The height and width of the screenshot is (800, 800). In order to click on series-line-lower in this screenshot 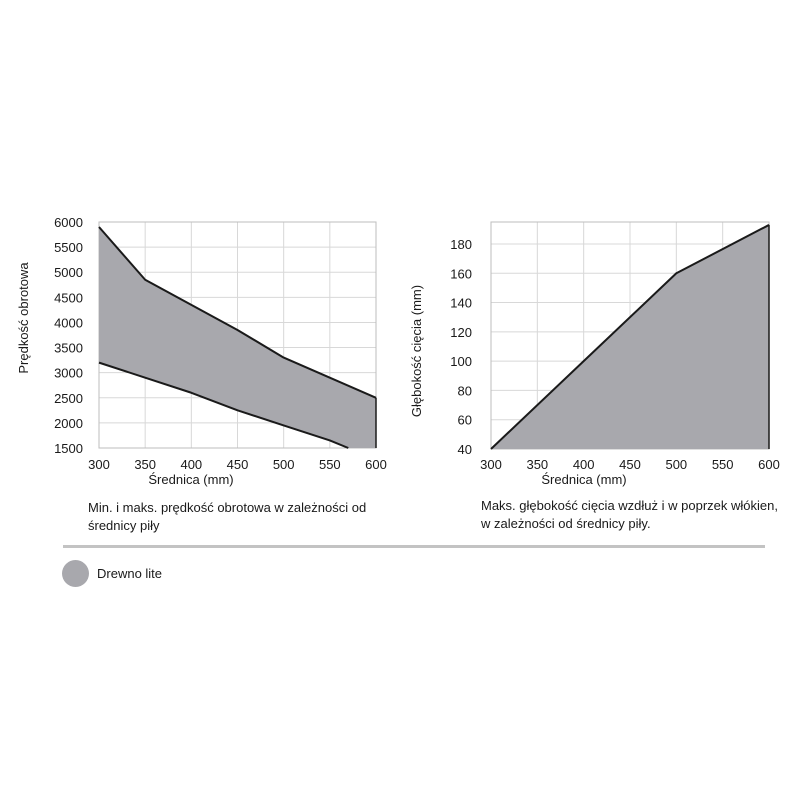, I will do `click(223, 405)`.